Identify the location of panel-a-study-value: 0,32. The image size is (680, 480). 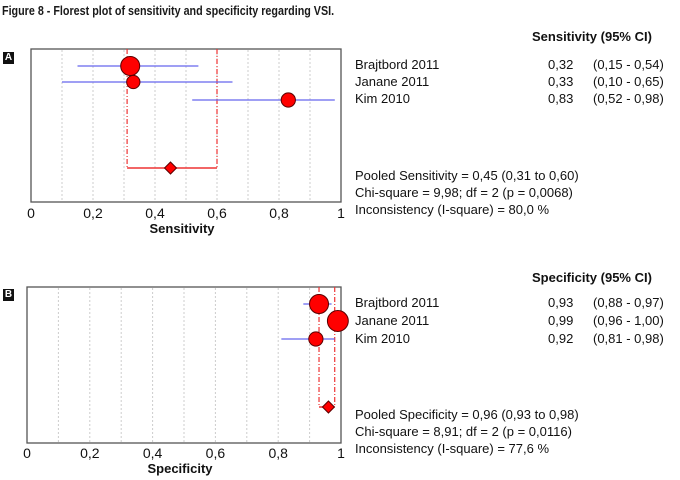
(561, 64).